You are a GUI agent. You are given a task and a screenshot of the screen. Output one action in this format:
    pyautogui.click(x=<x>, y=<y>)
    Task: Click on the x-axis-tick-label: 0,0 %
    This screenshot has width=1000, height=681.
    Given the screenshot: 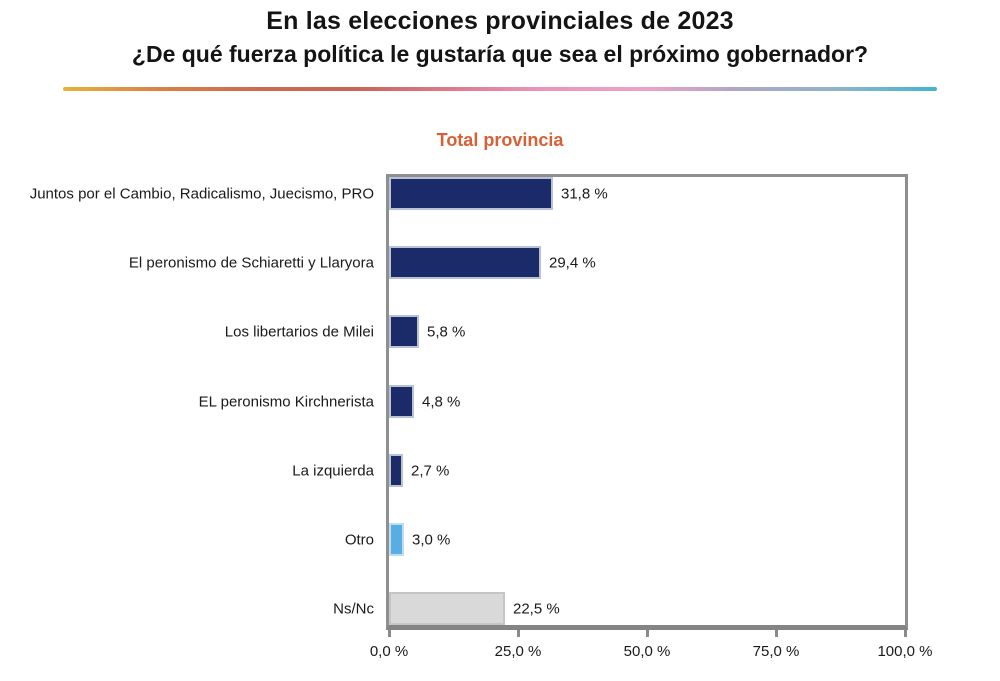 What is the action you would take?
    pyautogui.click(x=389, y=651)
    